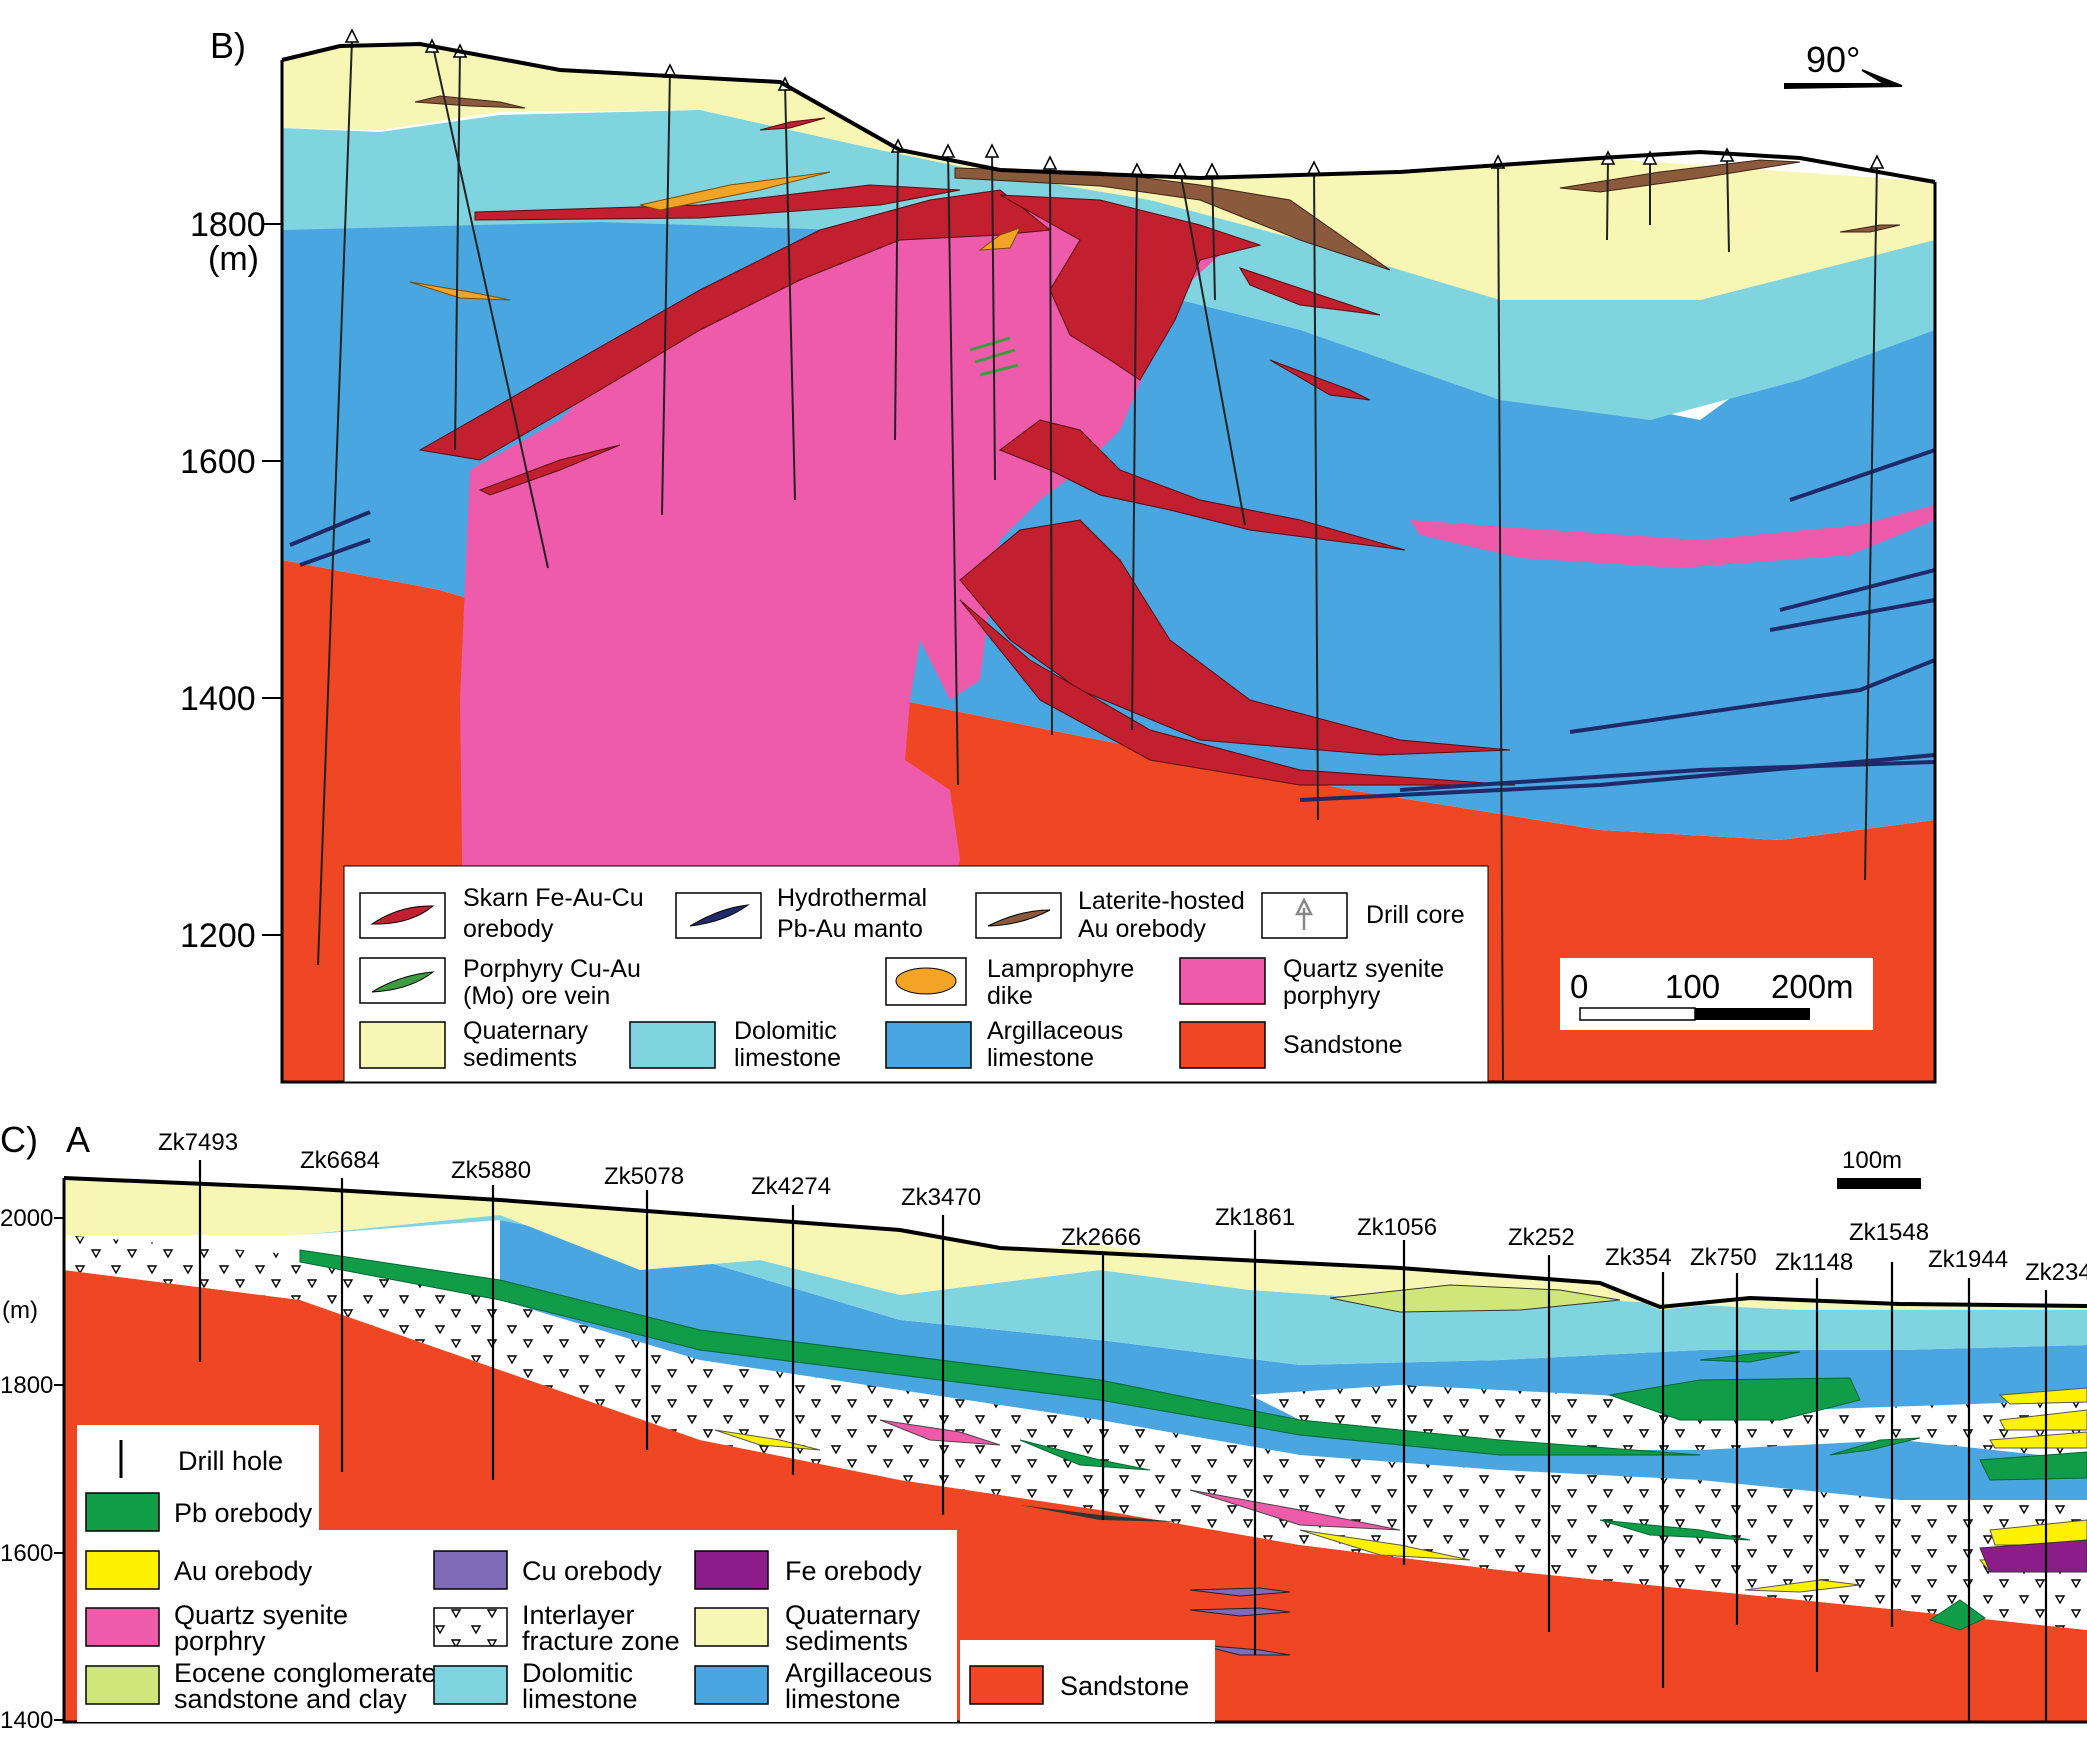 This screenshot has height=1744, width=2087. I want to click on c-legend-argillaceous-l1: Argillaceous, so click(858, 1673).